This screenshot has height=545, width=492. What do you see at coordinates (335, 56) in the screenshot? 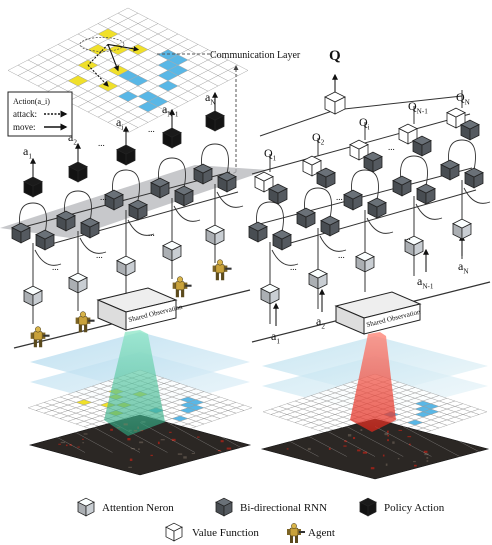
I see `q-total-label: Q` at bounding box center [335, 56].